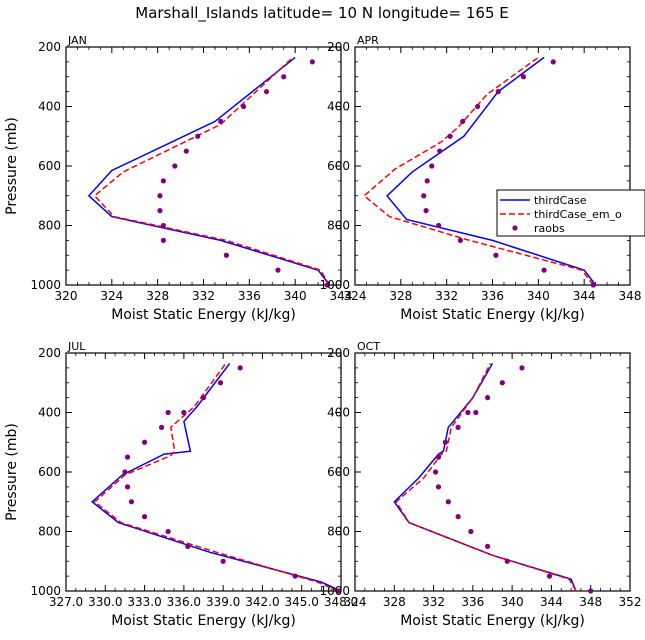 Image resolution: width=645 pixels, height=640 pixels. Describe the element at coordinates (549, 228) in the screenshot. I see `legend-label: raobs` at that location.